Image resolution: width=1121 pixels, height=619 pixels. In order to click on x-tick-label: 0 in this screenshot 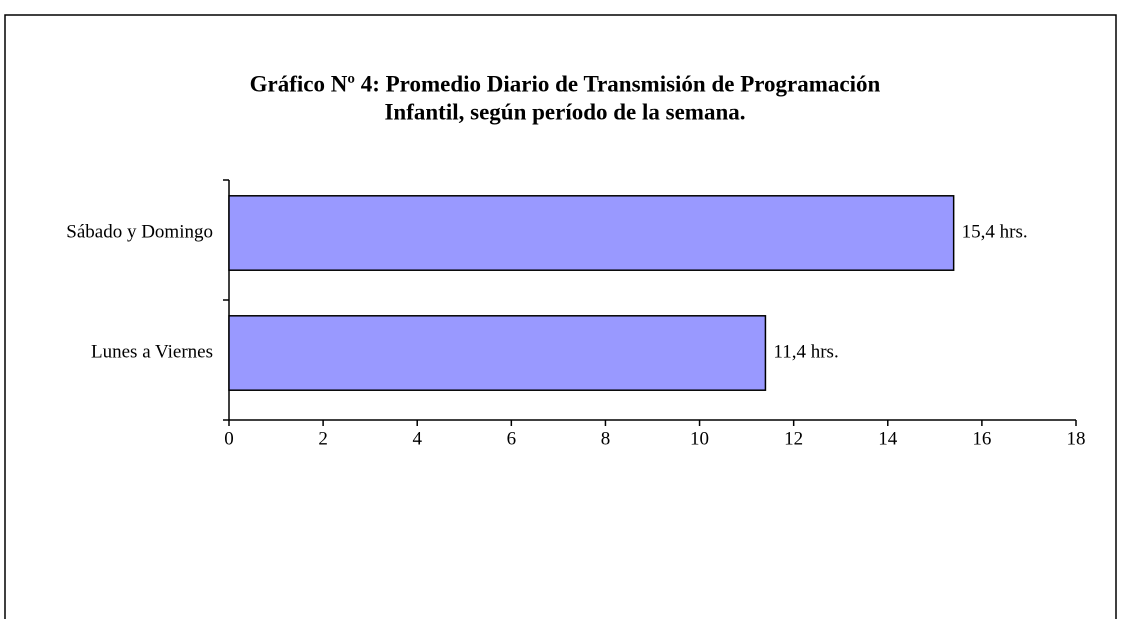, I will do `click(229, 438)`.